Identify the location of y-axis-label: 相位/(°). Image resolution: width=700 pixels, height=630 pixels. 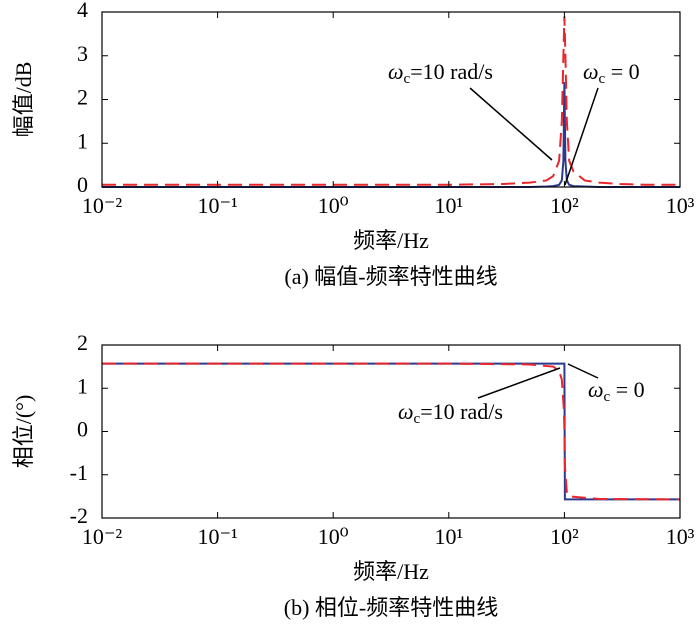
(23, 432).